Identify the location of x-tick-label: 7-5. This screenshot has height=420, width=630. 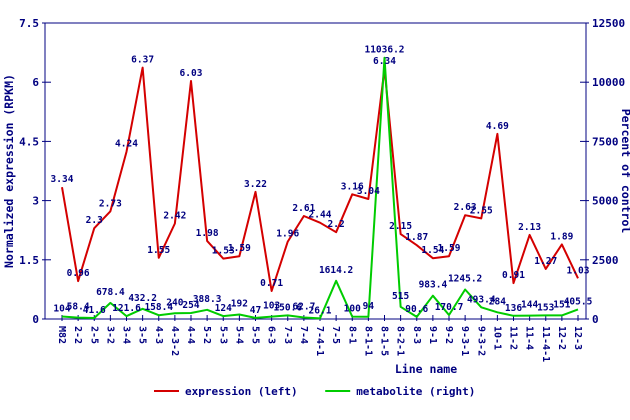
(335, 335).